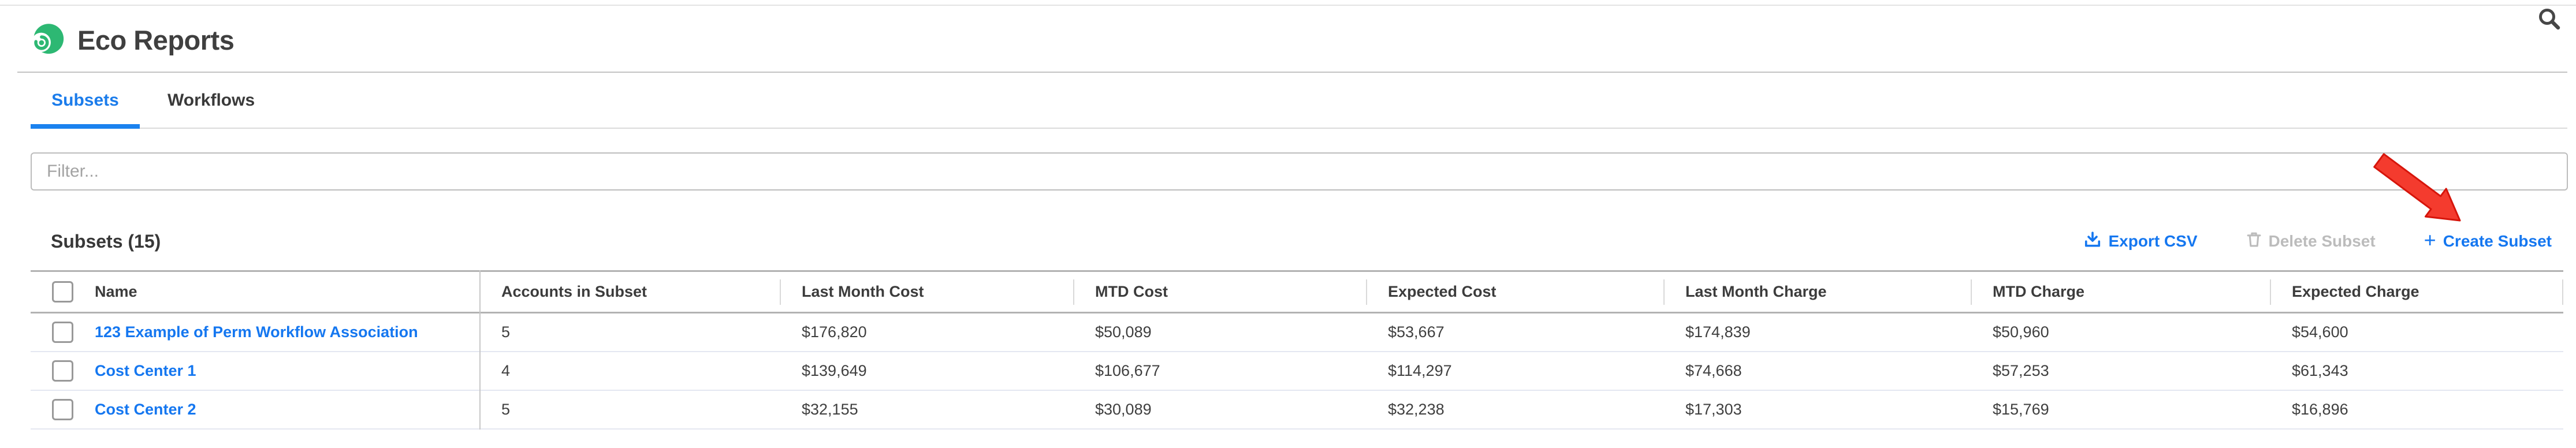  What do you see at coordinates (927, 292) in the screenshot?
I see `column-header-last-month-cost: Last Month Cost` at bounding box center [927, 292].